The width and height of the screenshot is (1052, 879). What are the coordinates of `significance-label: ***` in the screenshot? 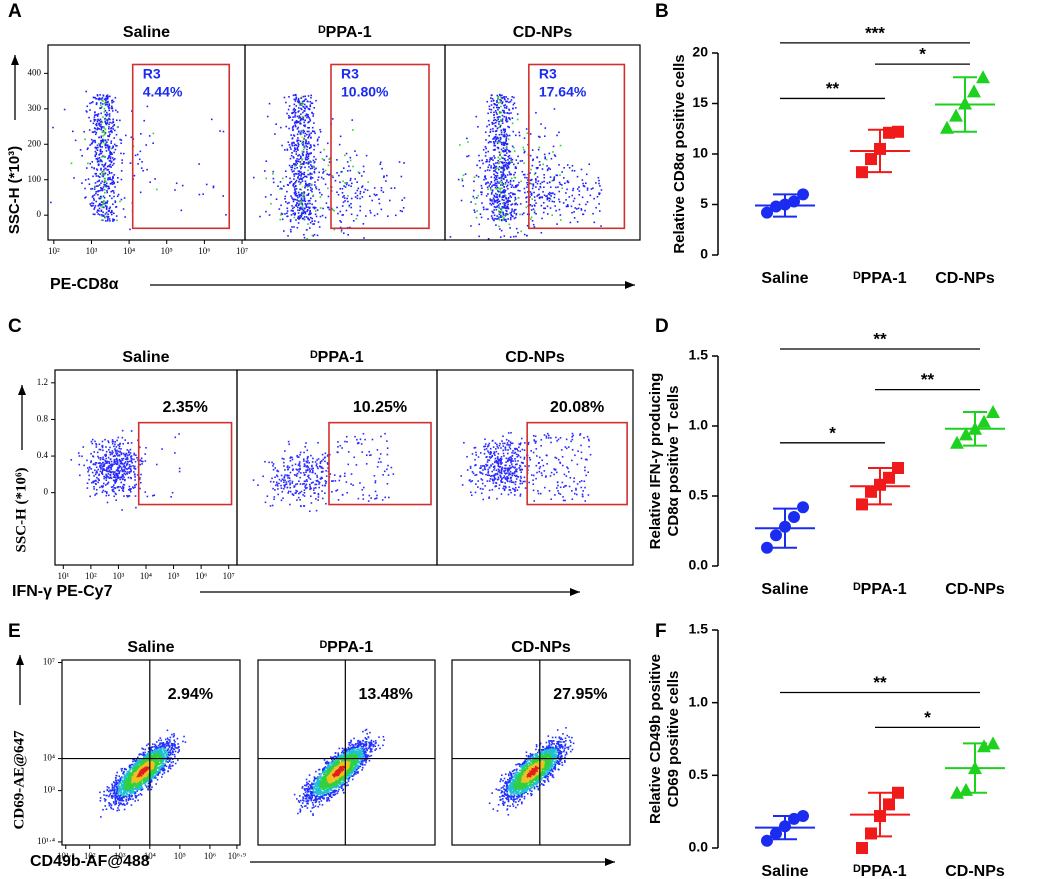 It's located at (875, 32).